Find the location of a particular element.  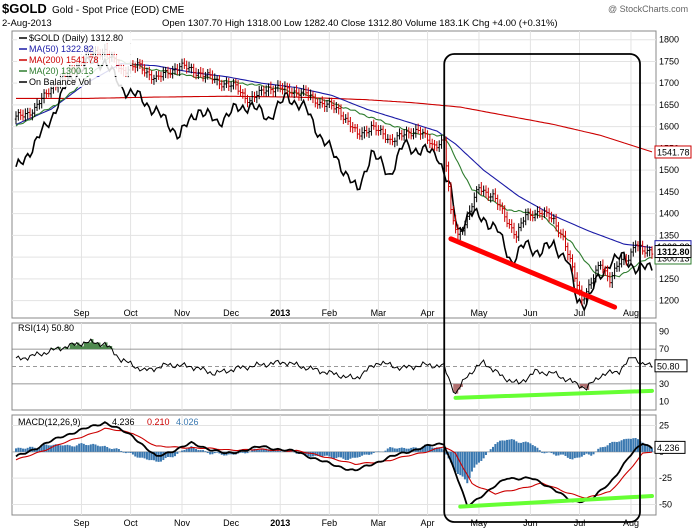

rsi-title: RSI(14) 50.80 is located at coordinates (46, 328).